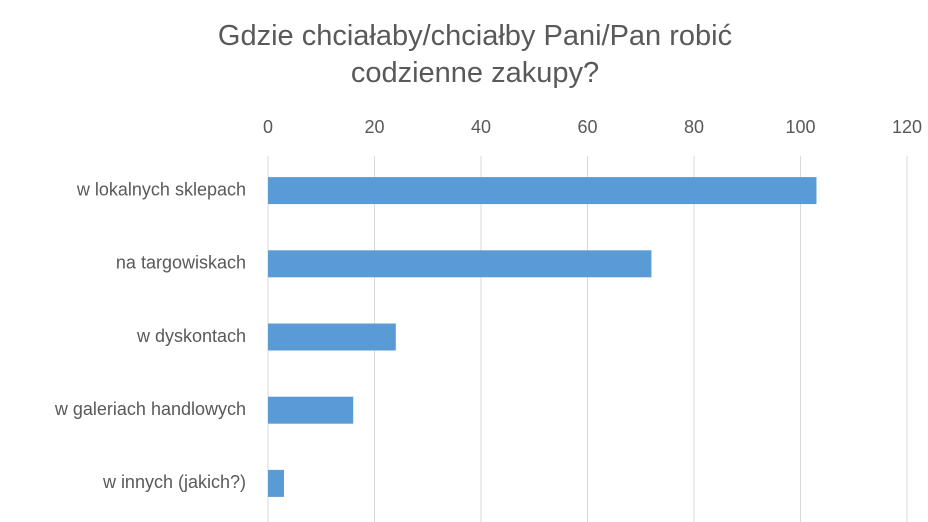  What do you see at coordinates (907, 127) in the screenshot?
I see `x-tick-label: 120` at bounding box center [907, 127].